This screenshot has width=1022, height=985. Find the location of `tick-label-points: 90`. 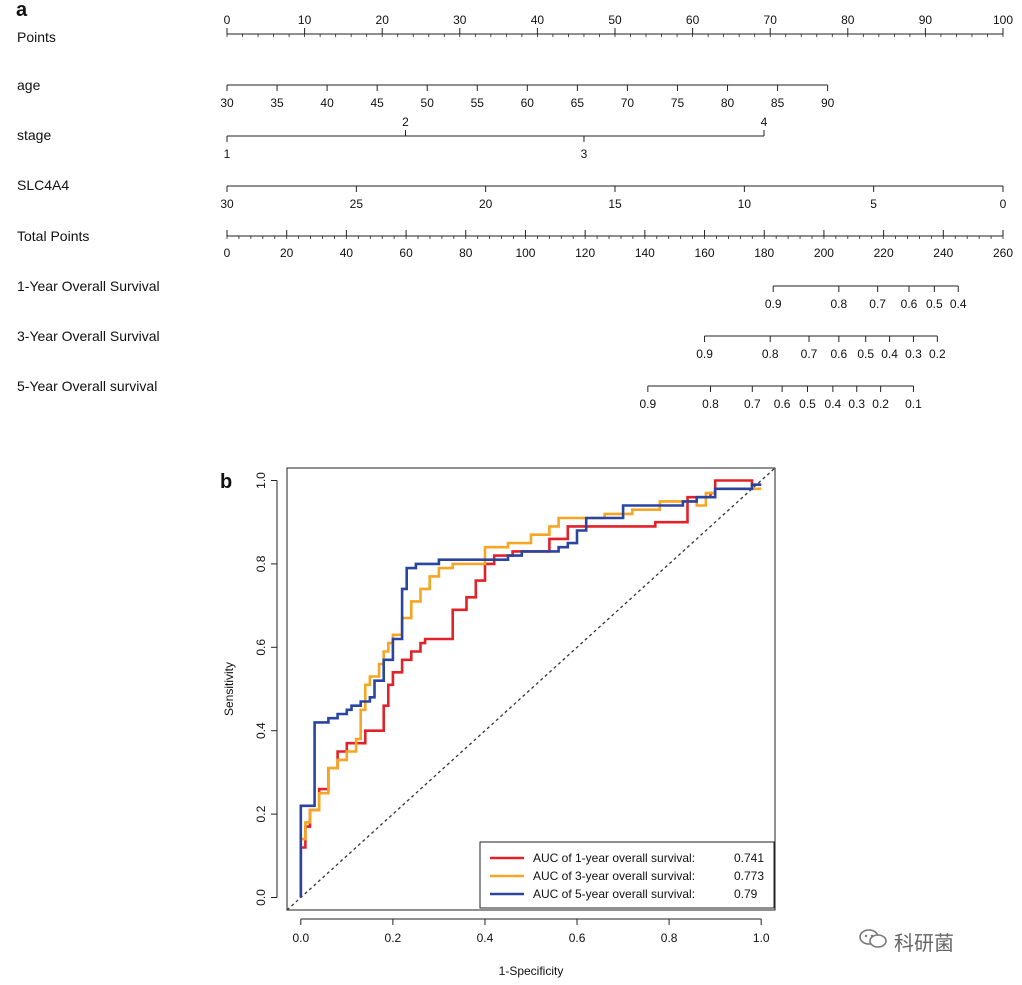

tick-label-points: 90 is located at coordinates (926, 20).